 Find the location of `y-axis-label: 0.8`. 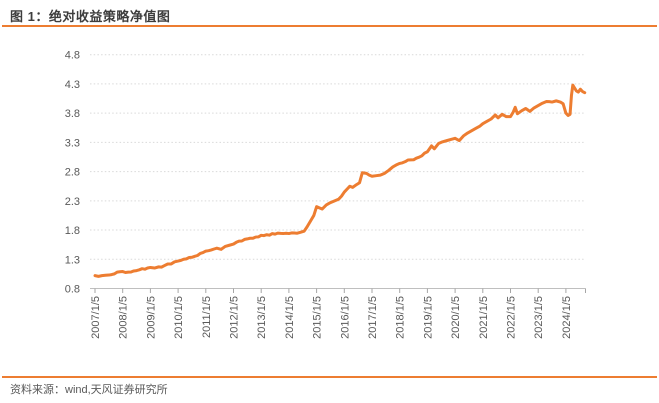

y-axis-label: 0.8 is located at coordinates (72, 290).